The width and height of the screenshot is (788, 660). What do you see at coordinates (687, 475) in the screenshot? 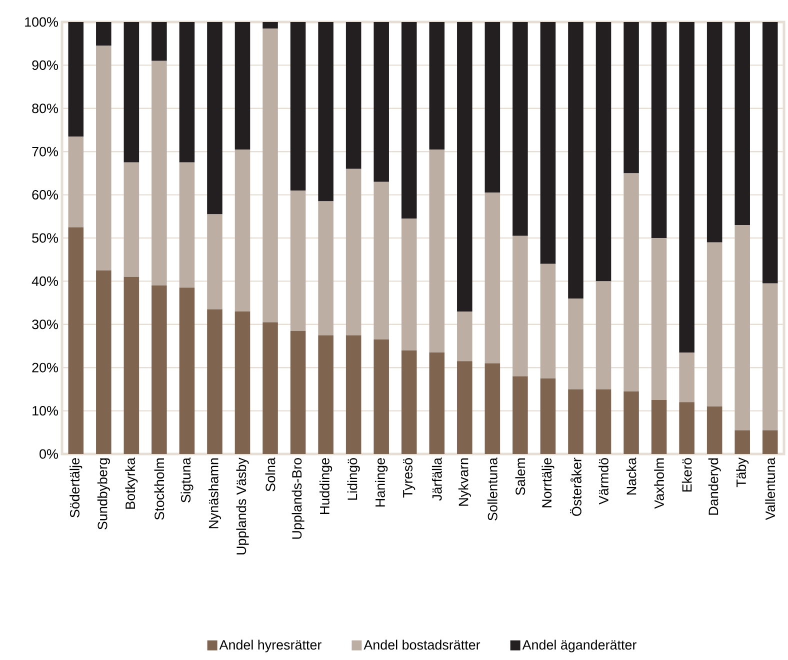
I see `x-tick-label: Ekerö` at bounding box center [687, 475].